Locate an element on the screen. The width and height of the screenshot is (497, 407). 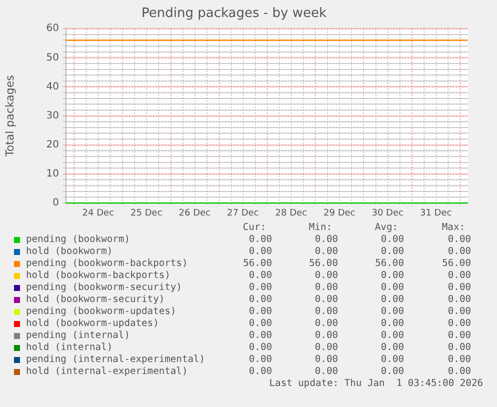
text: Max: is located at coordinates (452, 228).